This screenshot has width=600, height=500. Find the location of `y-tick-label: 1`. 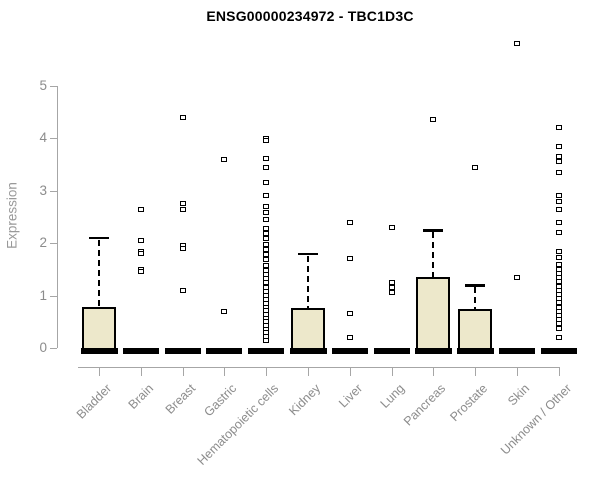

y-tick-label: 1 is located at coordinates (43, 295).